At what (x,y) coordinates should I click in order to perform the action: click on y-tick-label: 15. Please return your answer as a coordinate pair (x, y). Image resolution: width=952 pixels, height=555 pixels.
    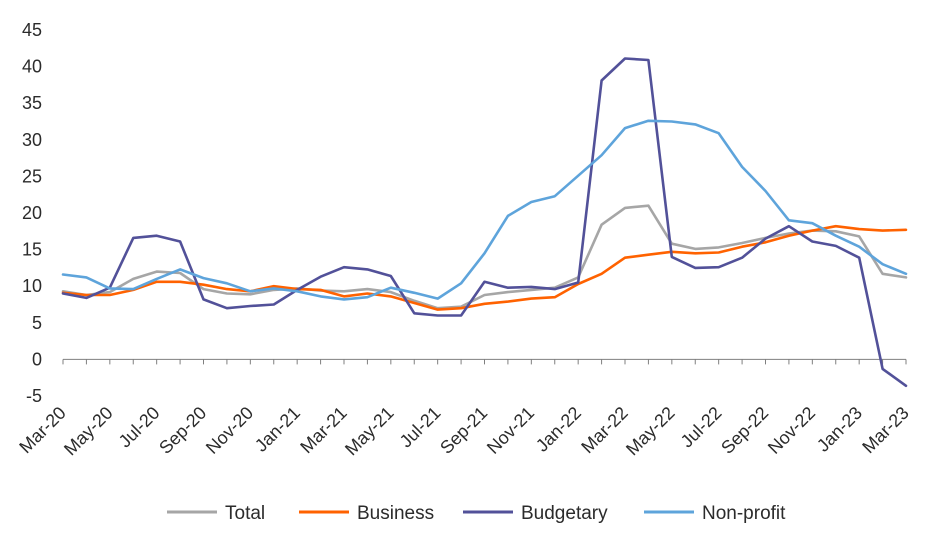
    Looking at the image, I should click on (32, 250).